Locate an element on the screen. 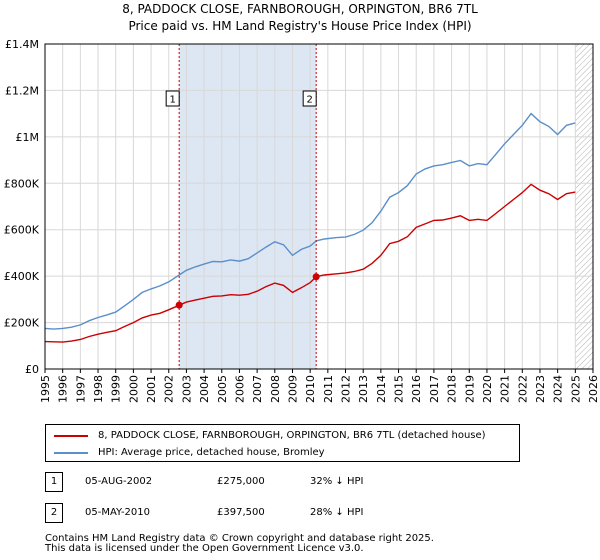  x-tick-label: 2001 is located at coordinates (151, 389).